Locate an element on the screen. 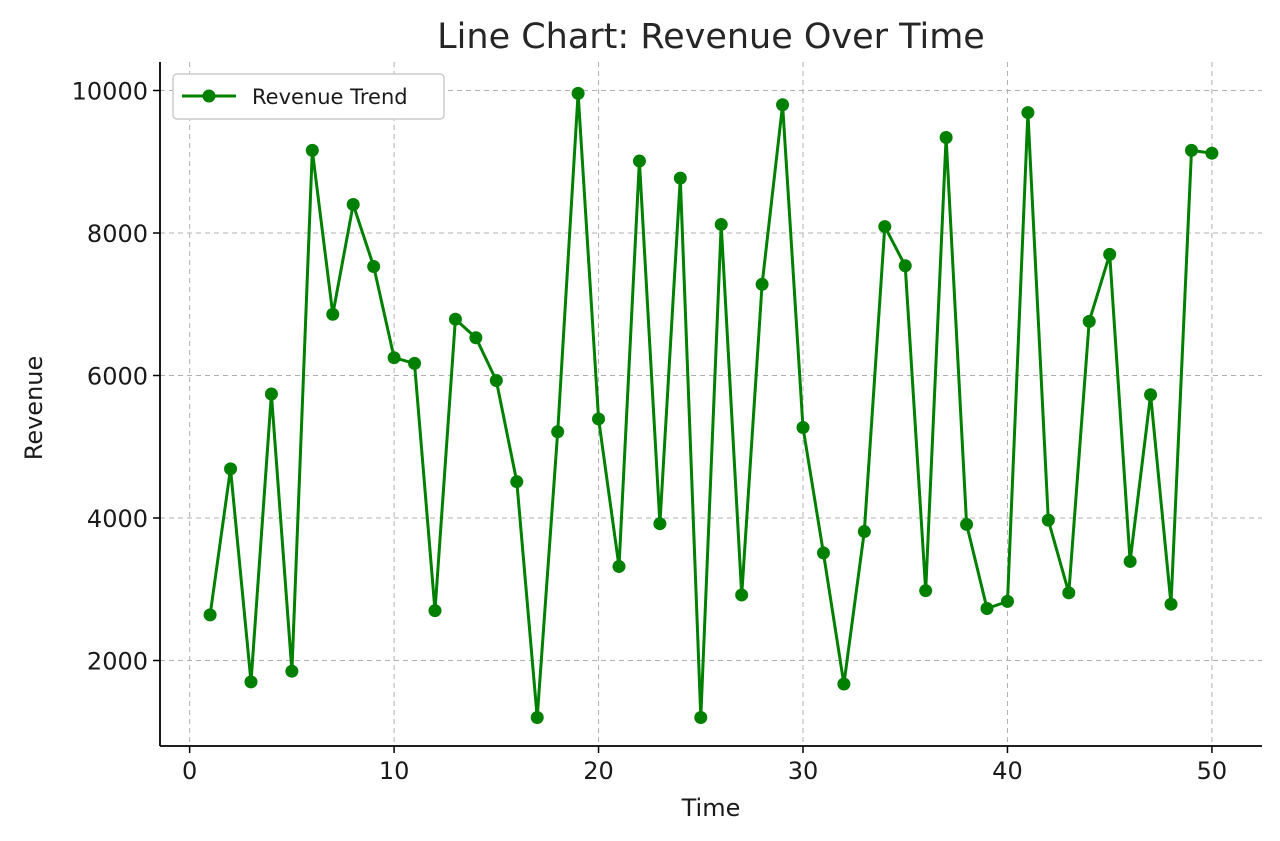 This screenshot has height=841, width=1280. legend-box is located at coordinates (308, 96).